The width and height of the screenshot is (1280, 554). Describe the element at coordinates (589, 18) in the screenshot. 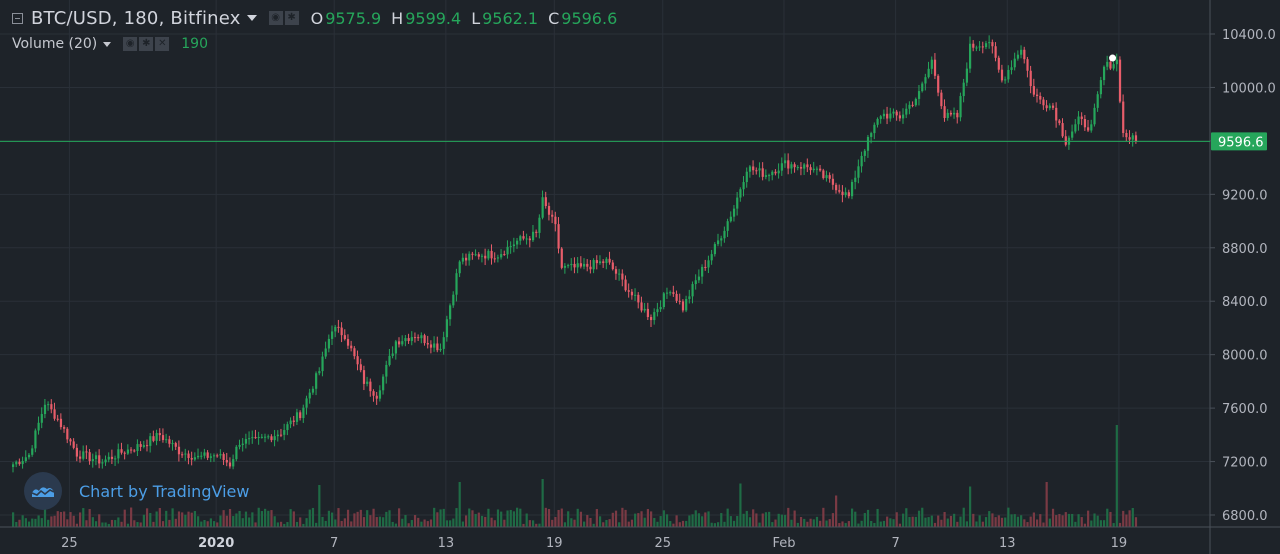

I see `close-value: 9596.6` at that location.